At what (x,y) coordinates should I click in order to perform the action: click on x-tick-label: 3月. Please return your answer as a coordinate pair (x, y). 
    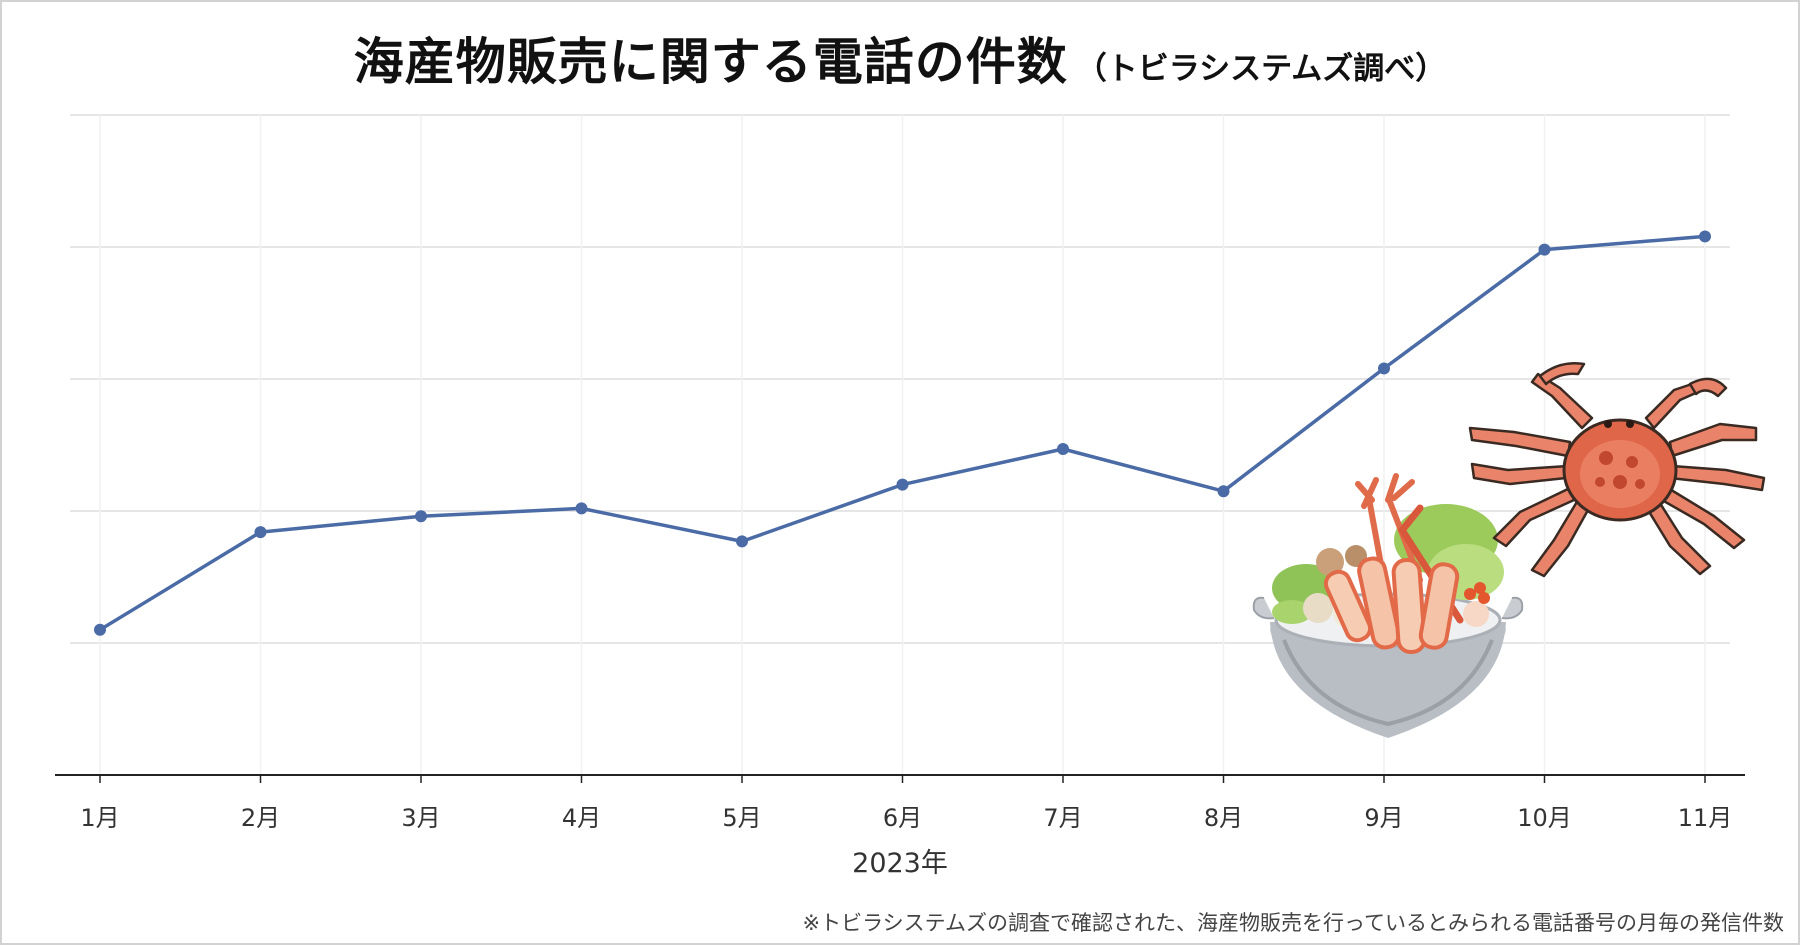
    Looking at the image, I should click on (420, 818).